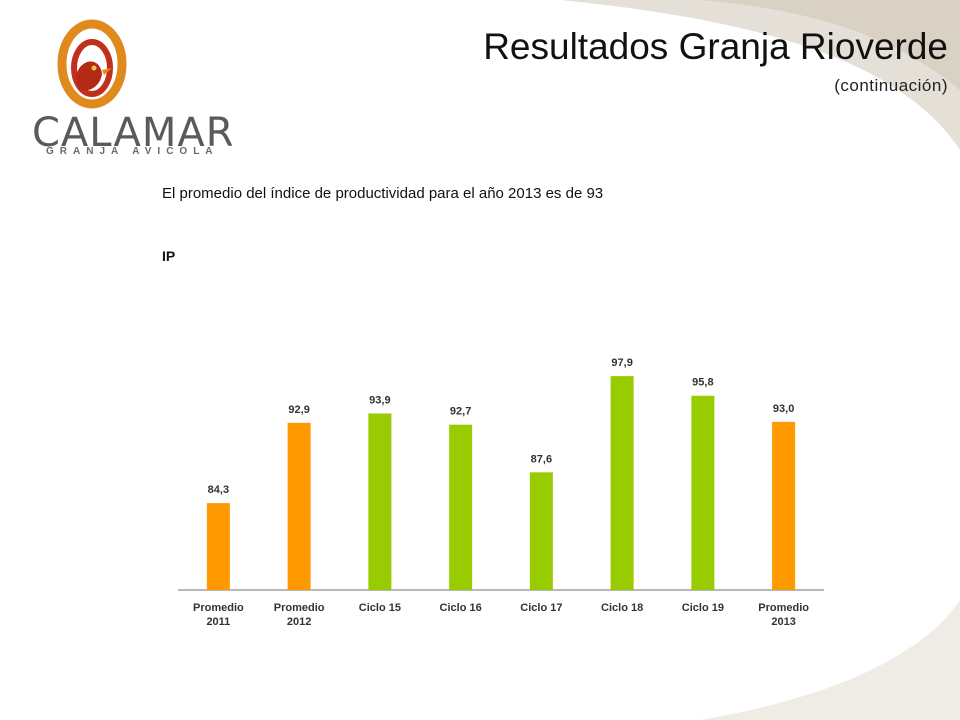  Describe the element at coordinates (299, 608) in the screenshot. I see `x-tick-label-1-0: Promedio` at that location.